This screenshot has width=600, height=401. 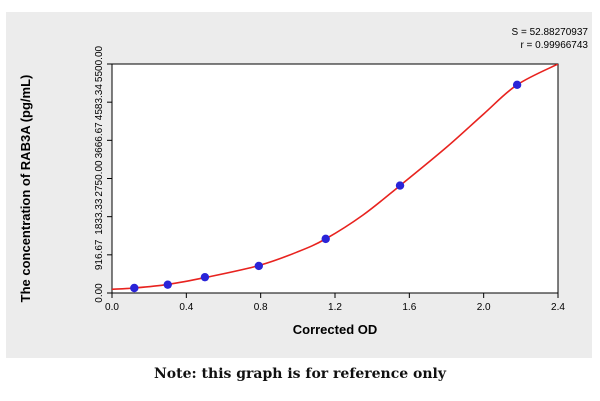 What do you see at coordinates (558, 307) in the screenshot?
I see `x-tick-label: 2.4` at bounding box center [558, 307].